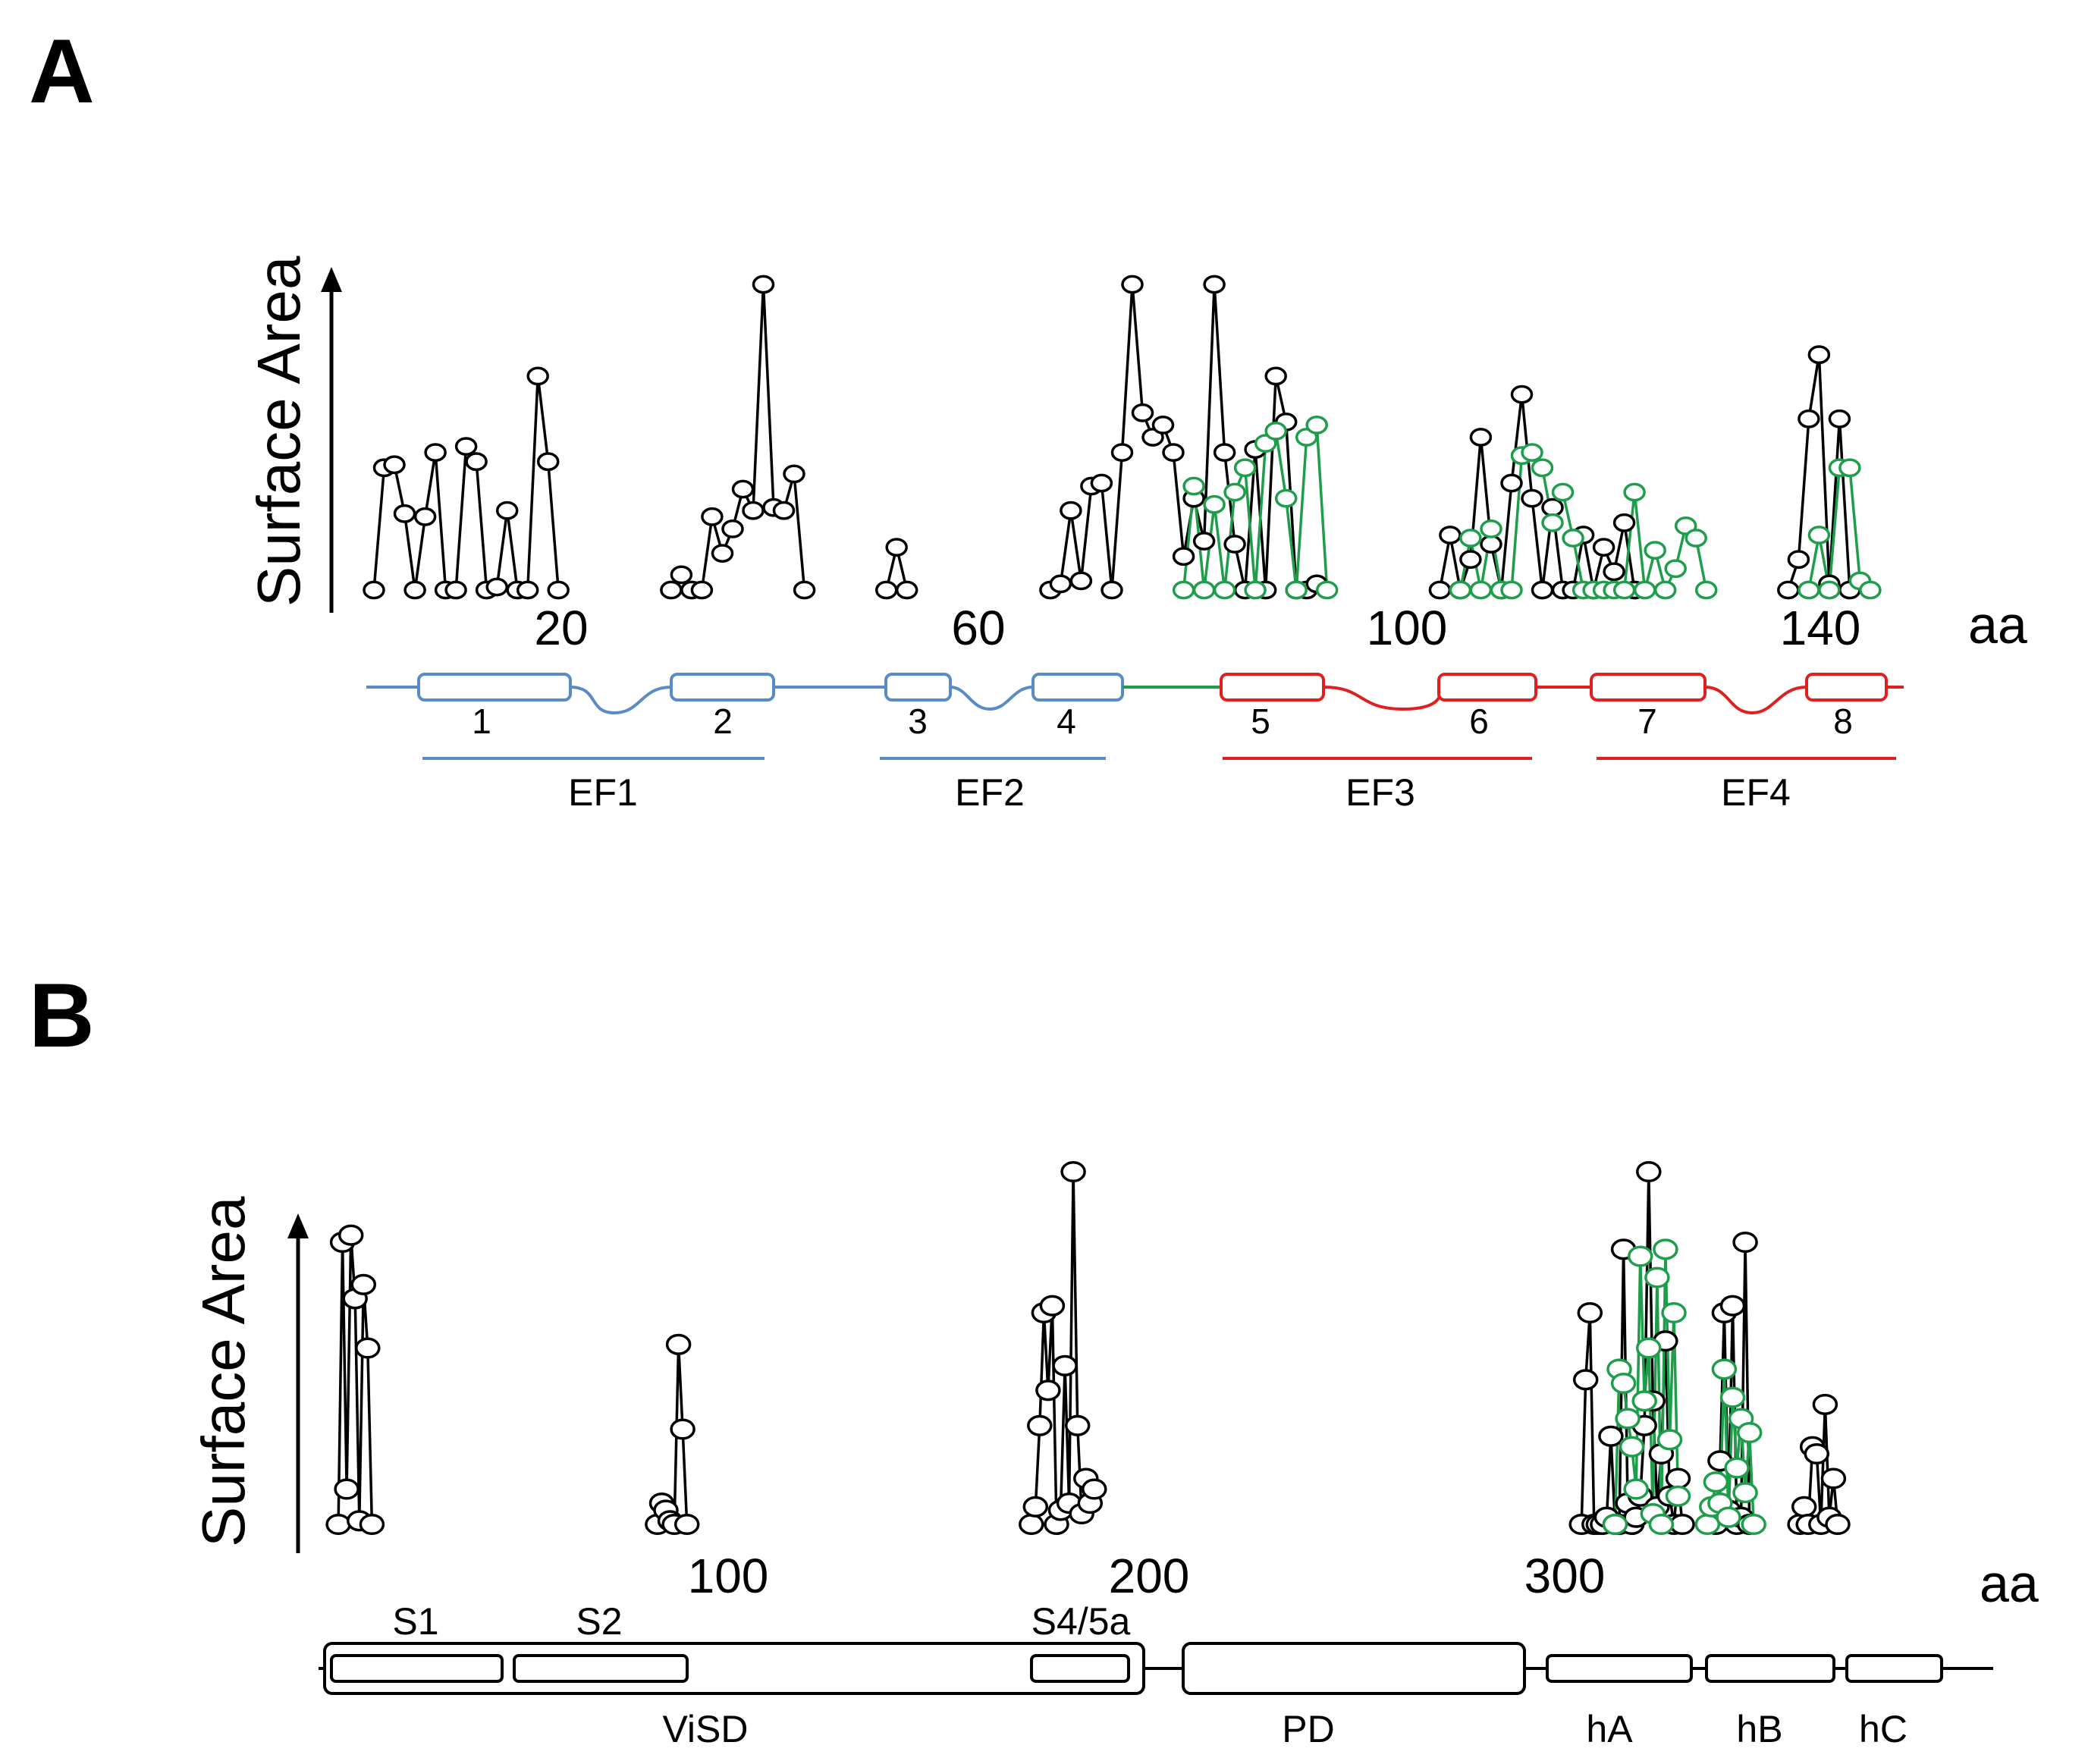 The height and width of the screenshot is (1764, 2088). What do you see at coordinates (415, 1622) in the screenshot?
I see `s1-label: S1` at bounding box center [415, 1622].